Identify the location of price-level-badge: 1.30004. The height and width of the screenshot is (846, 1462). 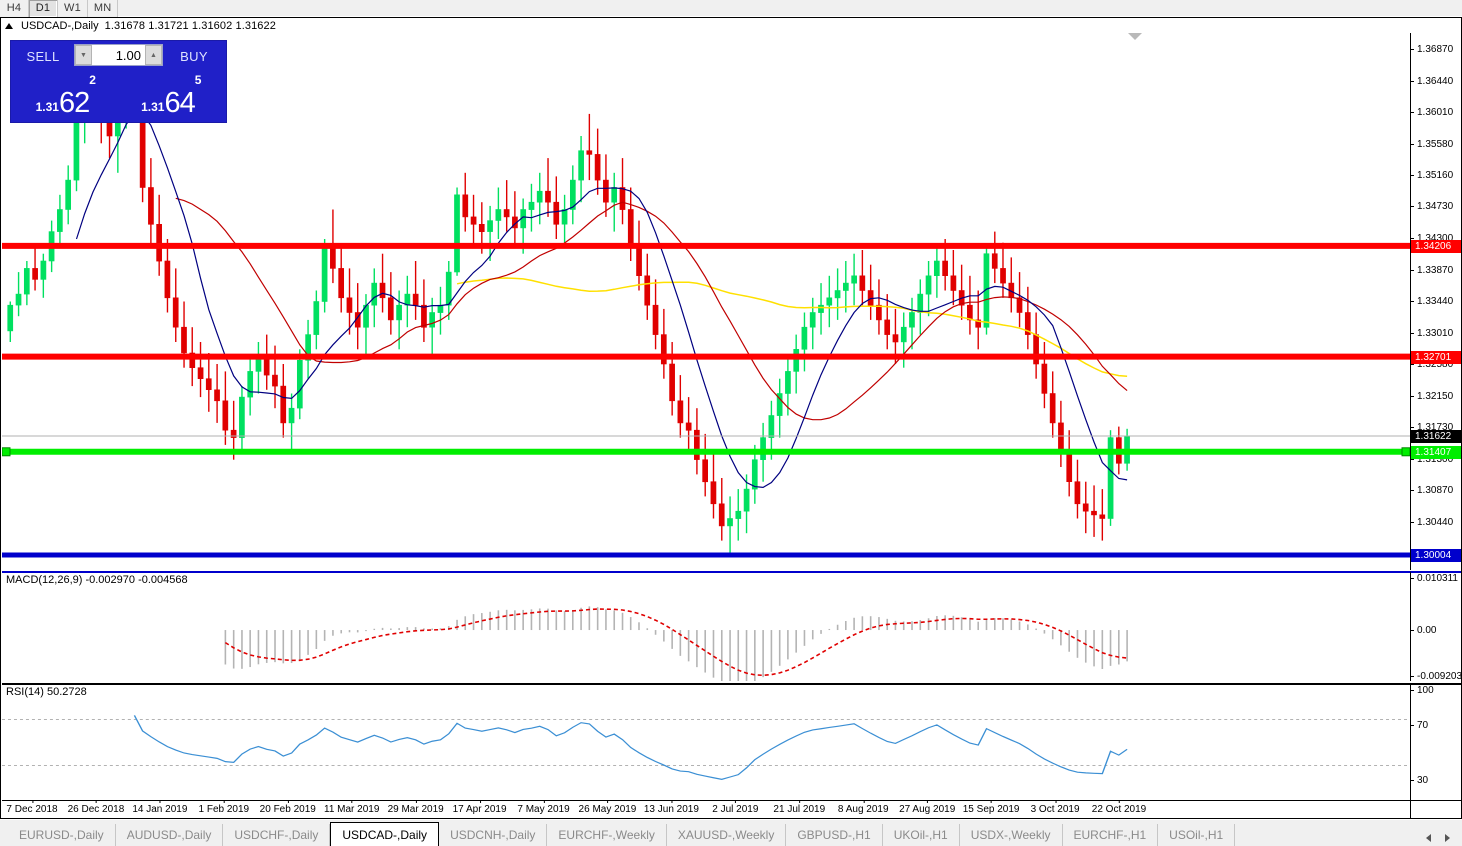
(1436, 555).